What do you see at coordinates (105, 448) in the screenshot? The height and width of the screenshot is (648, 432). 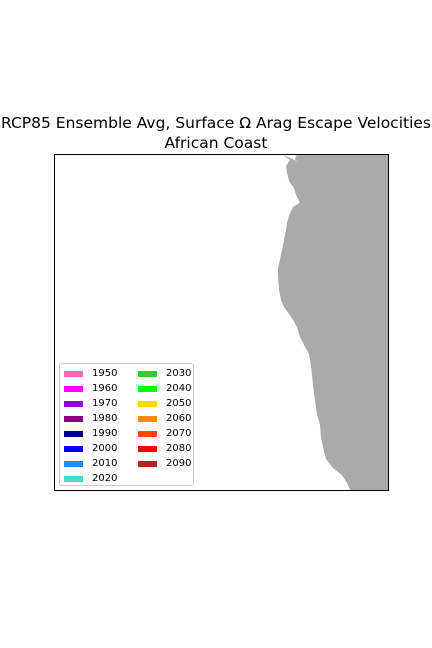 I see `legend-label: 2000` at bounding box center [105, 448].